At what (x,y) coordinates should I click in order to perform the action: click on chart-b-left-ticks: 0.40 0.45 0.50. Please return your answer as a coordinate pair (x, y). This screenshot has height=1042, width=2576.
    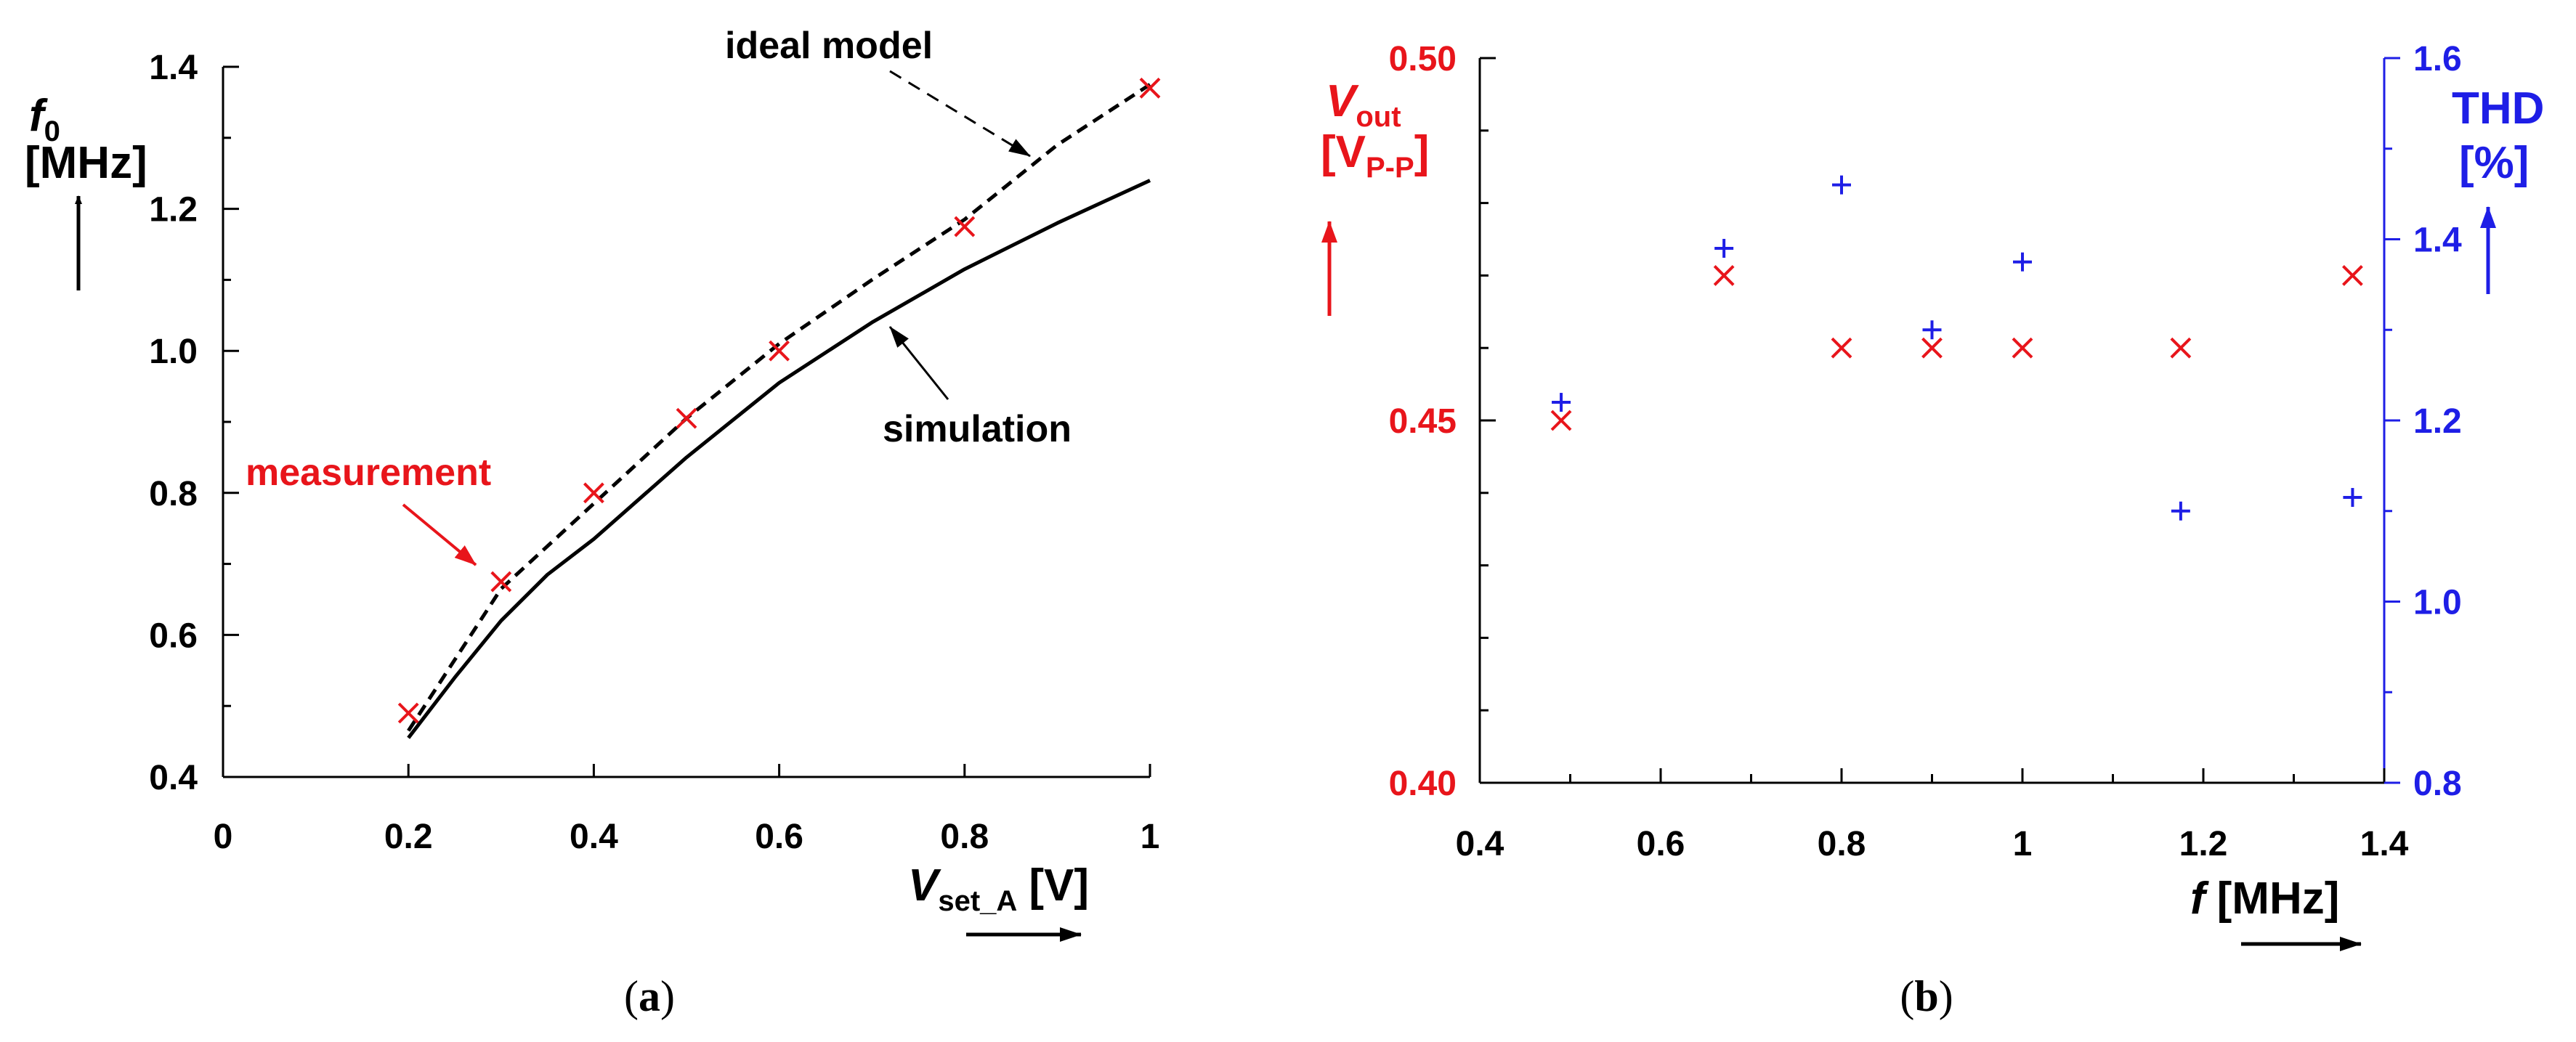
    Looking at the image, I should click on (1442, 421).